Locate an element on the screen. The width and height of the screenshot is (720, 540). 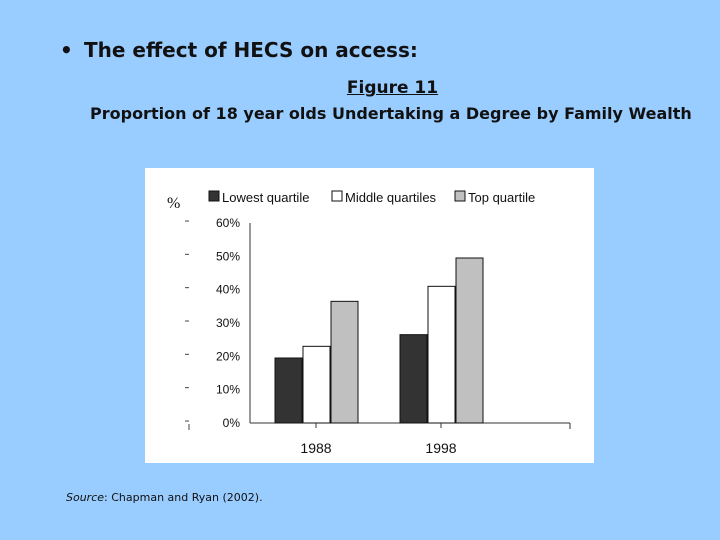
source-label: Source is located at coordinates (85, 497).